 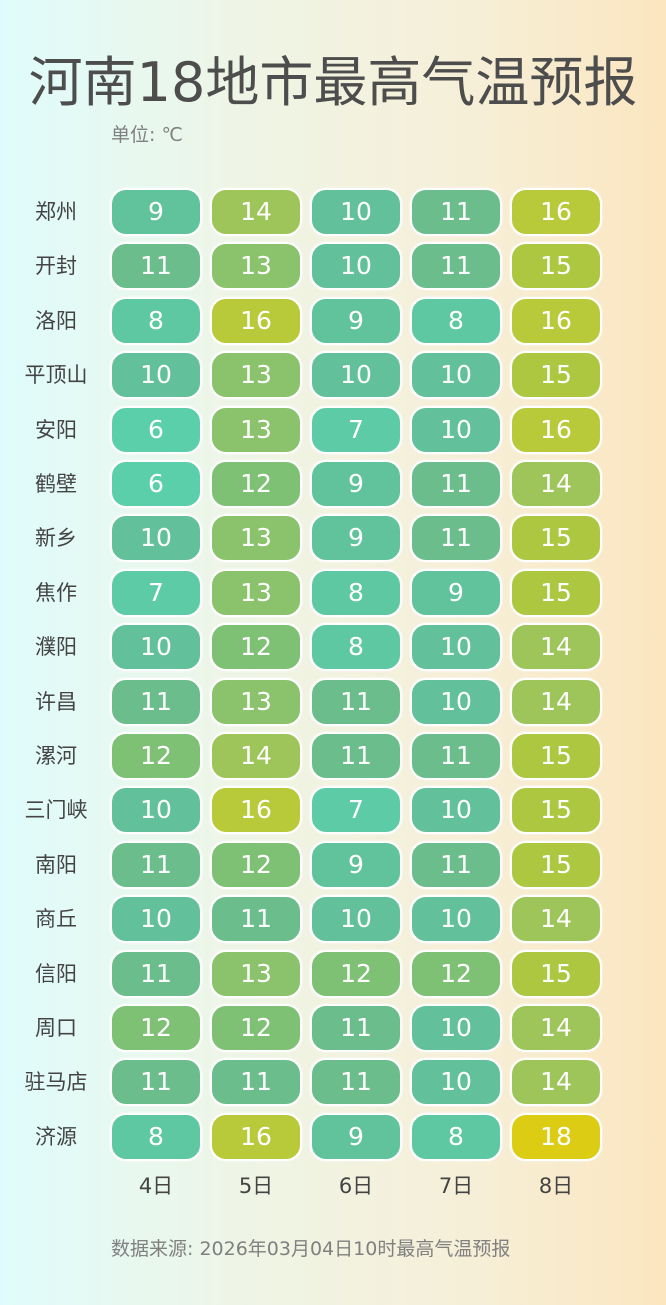 What do you see at coordinates (333, 866) in the screenshot?
I see `heatmap-row: 南阳 11 12 9 11 15` at bounding box center [333, 866].